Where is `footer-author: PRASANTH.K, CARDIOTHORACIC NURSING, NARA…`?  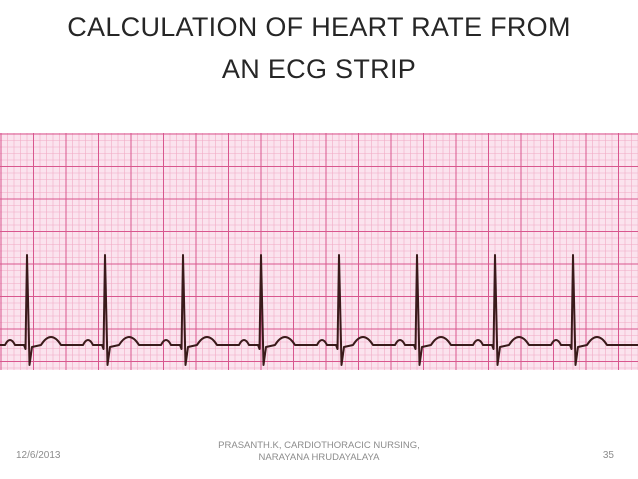
footer-author: PRASANTH.K, CARDIOTHORACIC NURSING, NARA… is located at coordinates (319, 452).